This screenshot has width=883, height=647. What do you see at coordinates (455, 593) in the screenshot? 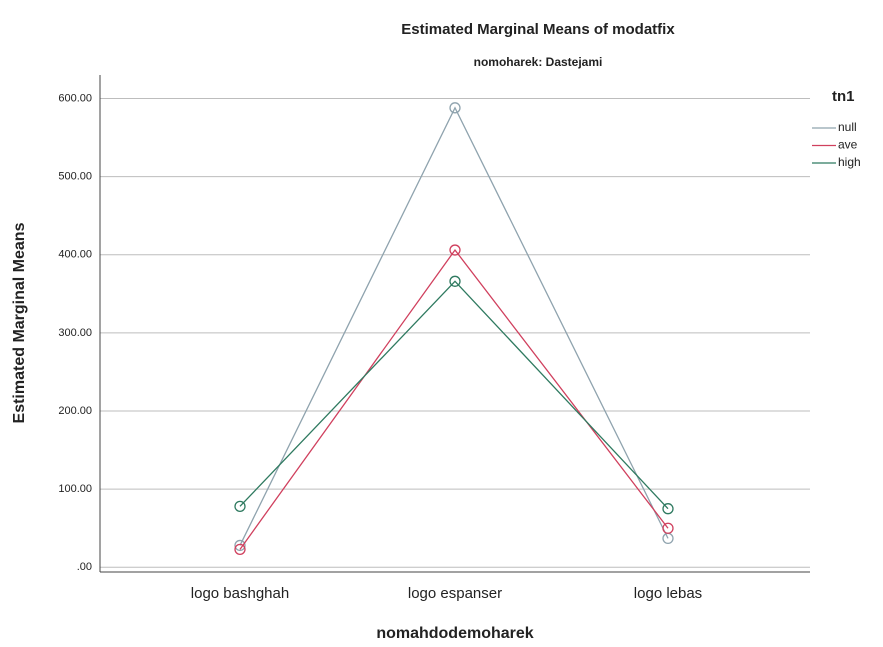
I see `x-tick-label: logo espanser` at bounding box center [455, 593].